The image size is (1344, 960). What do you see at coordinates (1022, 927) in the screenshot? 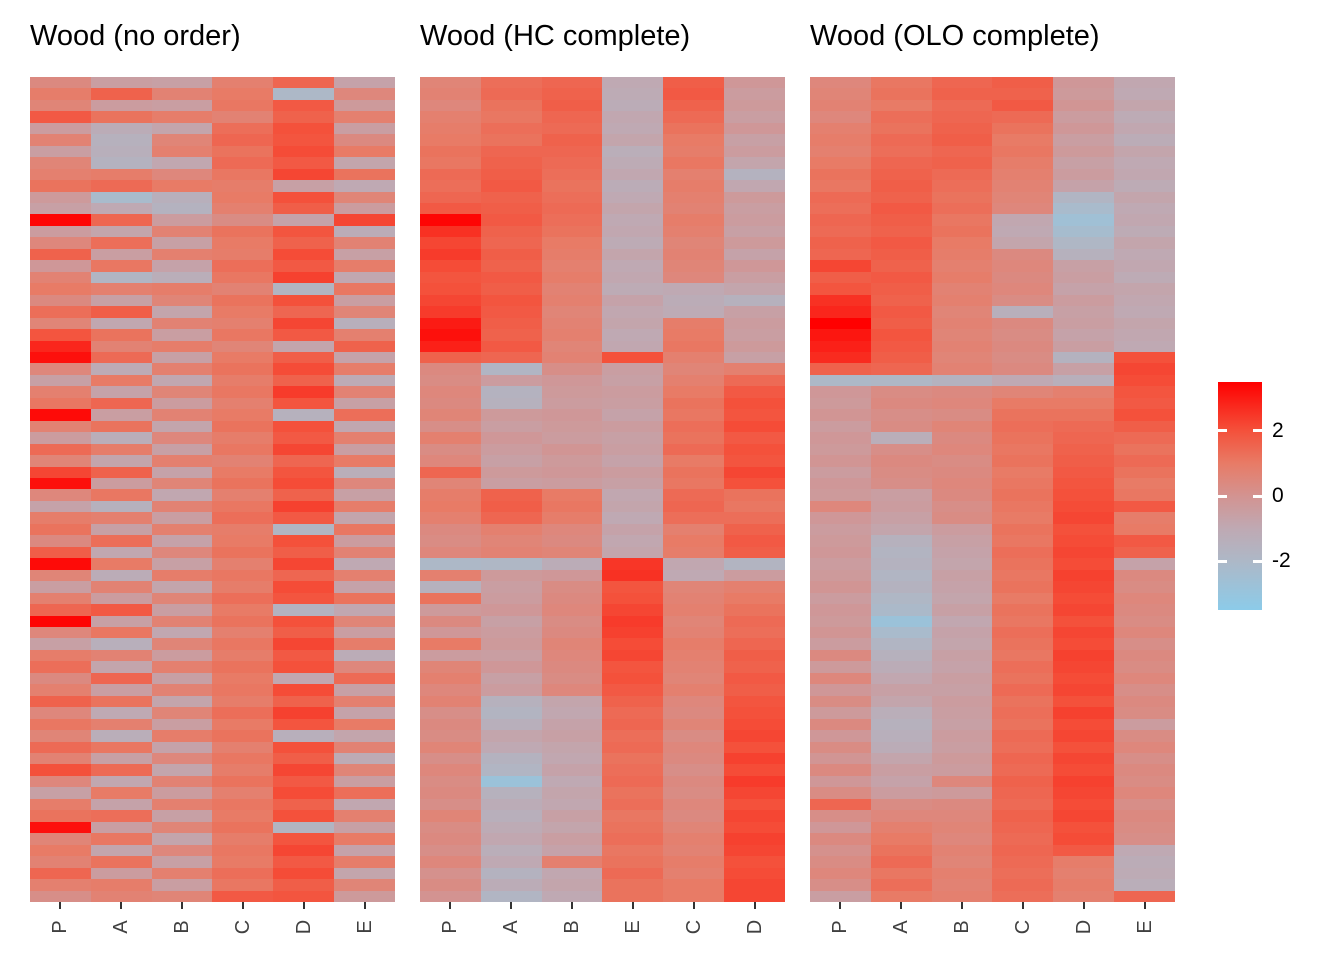
I see `x-axis-label: C` at bounding box center [1022, 927].